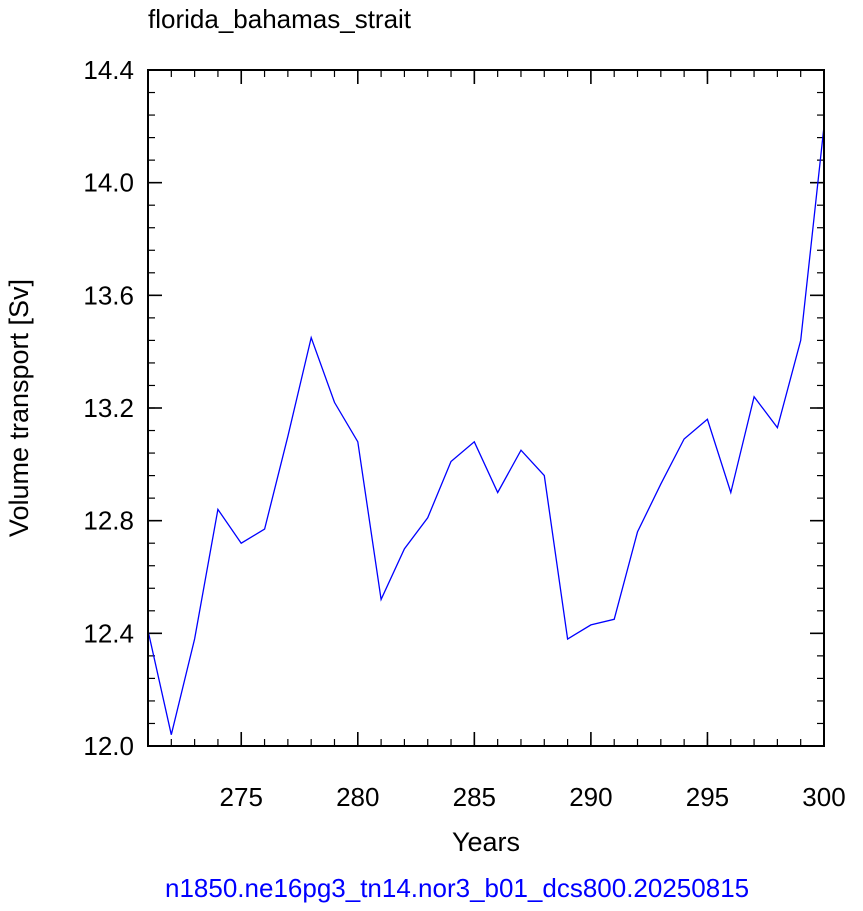 The image size is (863, 911). Describe the element at coordinates (486, 842) in the screenshot. I see `x-axis-label: Years` at that location.